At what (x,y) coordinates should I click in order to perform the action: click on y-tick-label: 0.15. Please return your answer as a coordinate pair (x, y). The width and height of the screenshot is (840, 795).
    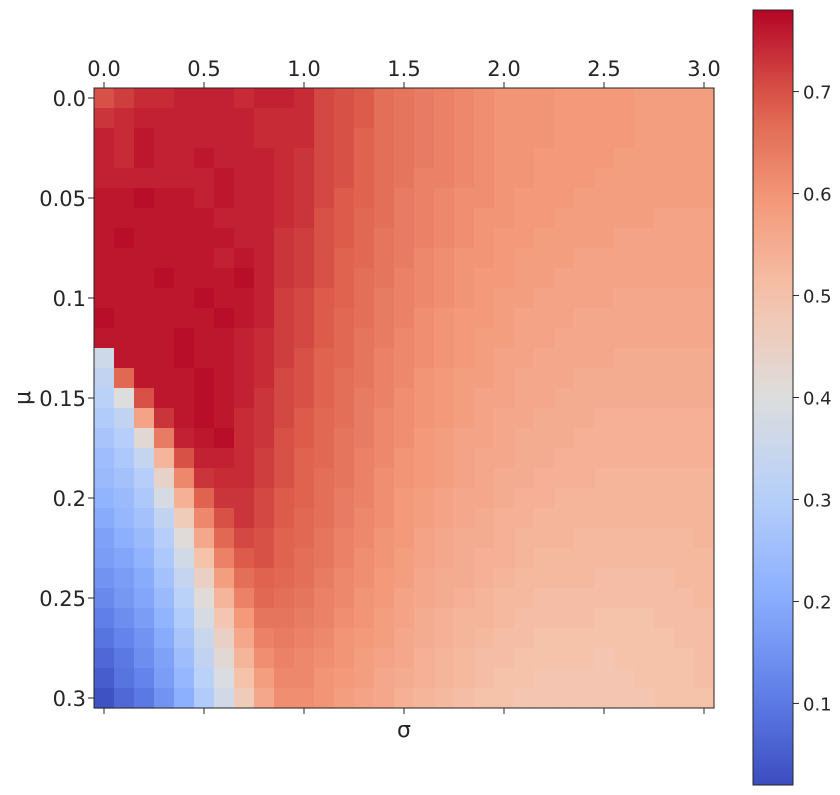
    Looking at the image, I should click on (62, 399).